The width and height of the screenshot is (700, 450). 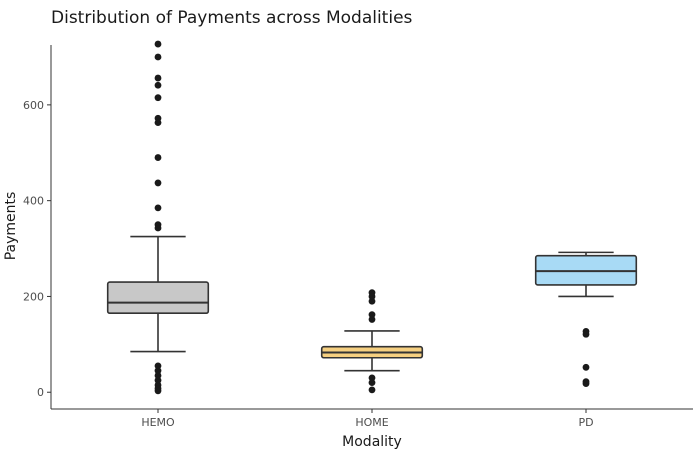 I want to click on y-tick-label-200: 200, so click(x=33, y=296).